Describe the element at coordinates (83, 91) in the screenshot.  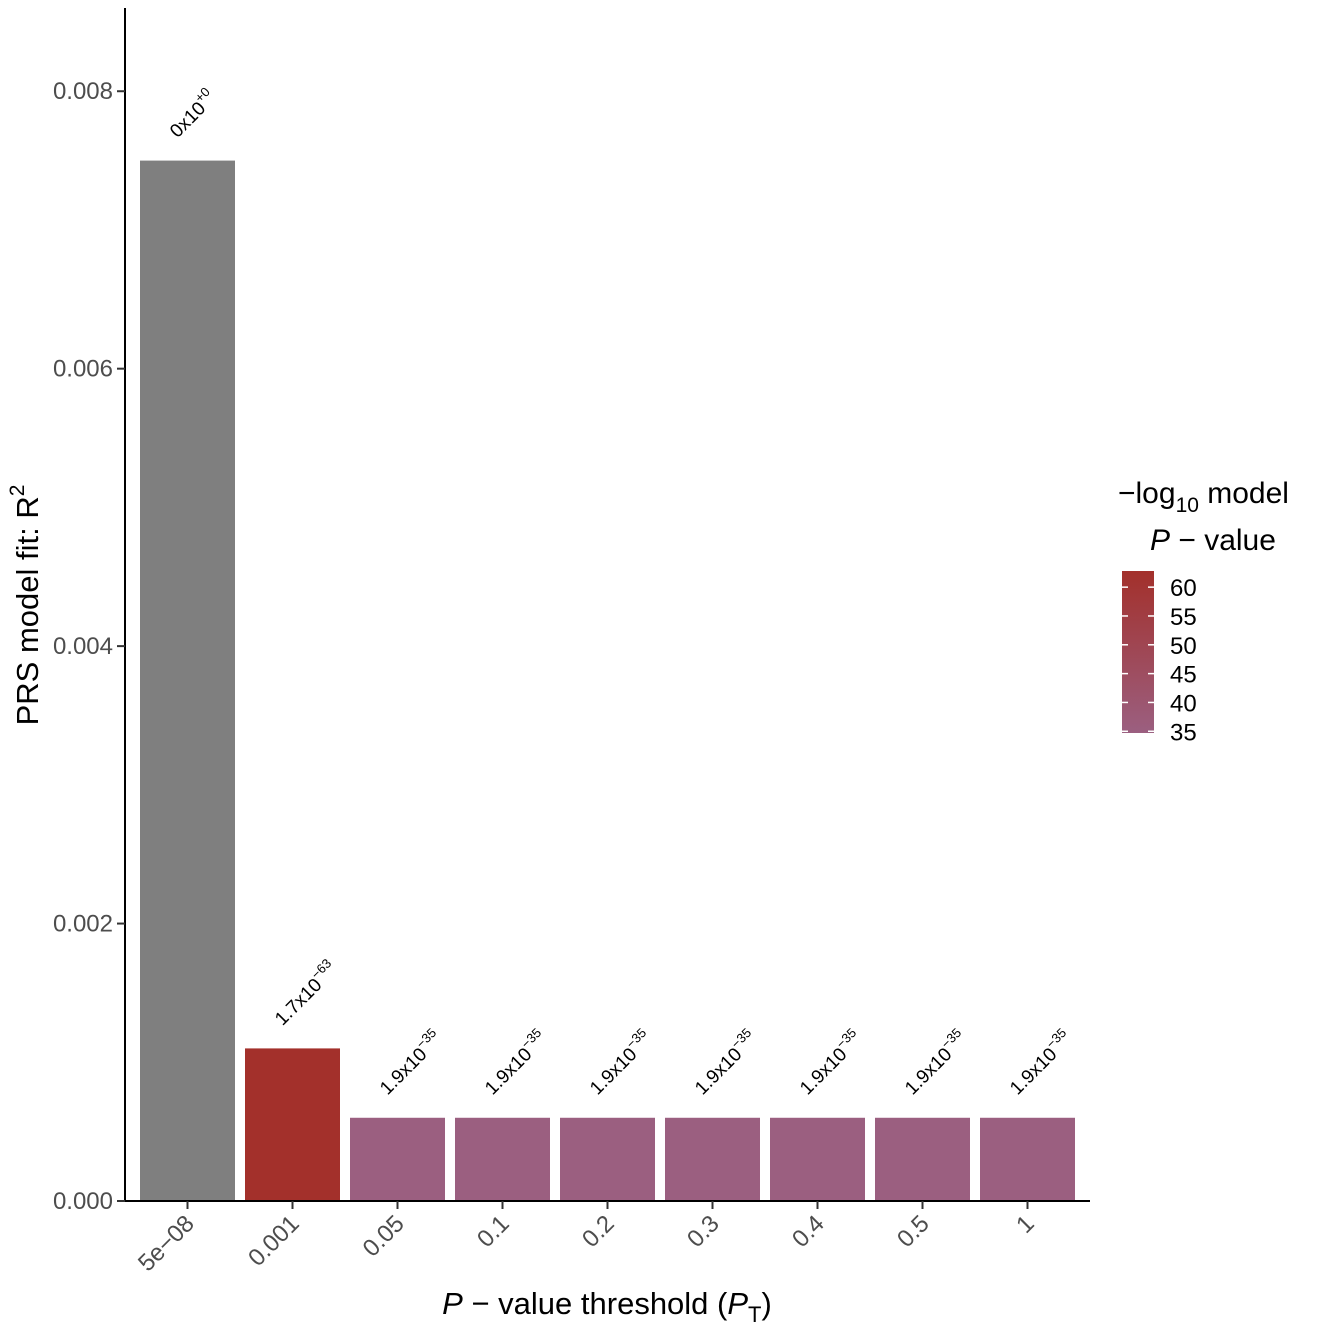
I see `y-tick-label: 0.008` at that location.